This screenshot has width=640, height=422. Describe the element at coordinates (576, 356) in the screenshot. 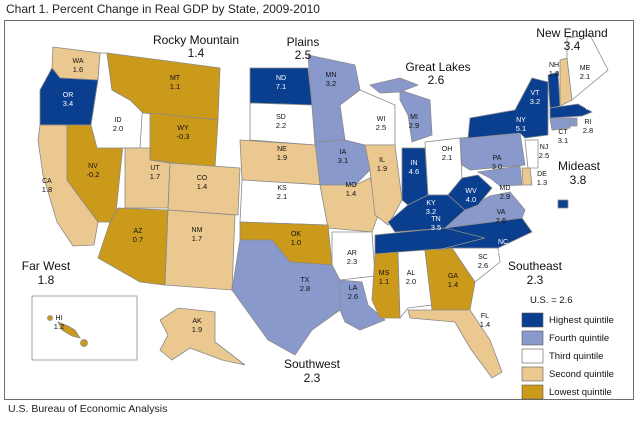

I see `legend-label-third: Third quintile` at that location.